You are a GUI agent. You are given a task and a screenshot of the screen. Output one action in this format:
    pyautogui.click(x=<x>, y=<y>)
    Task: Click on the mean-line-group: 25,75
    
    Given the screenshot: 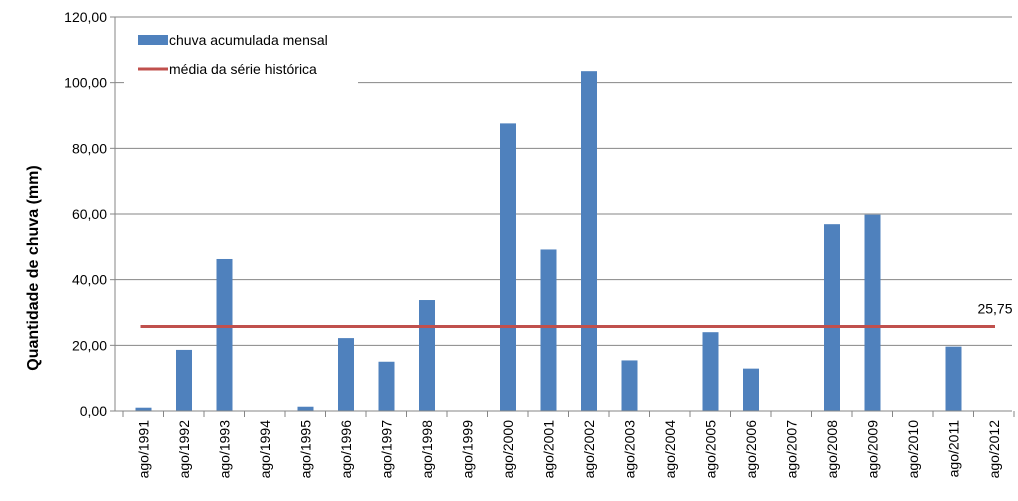 What is the action you would take?
    pyautogui.click(x=576, y=314)
    